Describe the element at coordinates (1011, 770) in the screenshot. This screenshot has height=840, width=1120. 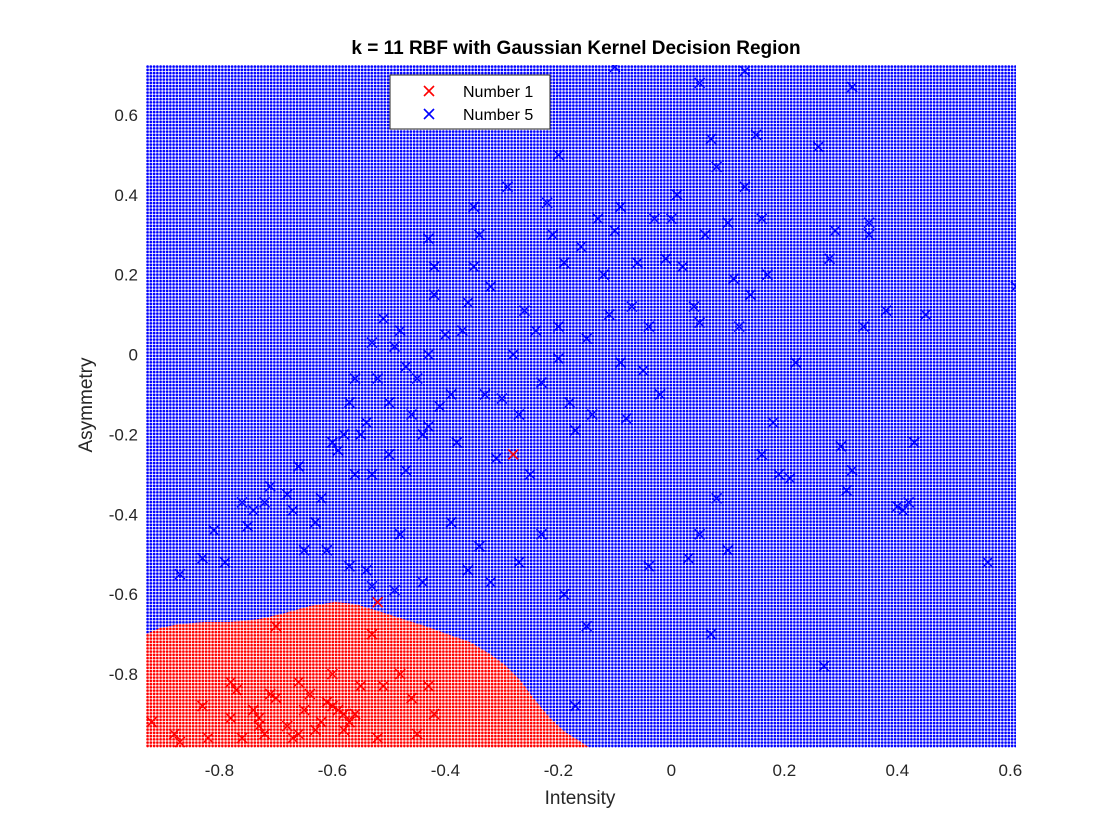
I see `x-tick-label: 0.6` at that location.